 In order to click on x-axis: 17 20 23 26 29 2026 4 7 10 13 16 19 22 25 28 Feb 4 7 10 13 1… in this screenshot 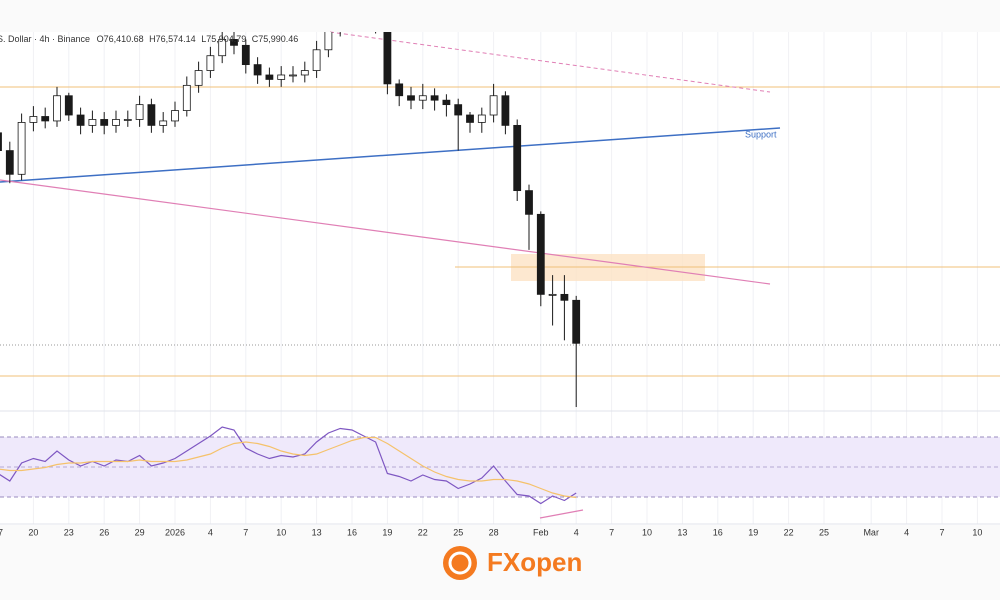, I will do `click(491, 532)`.